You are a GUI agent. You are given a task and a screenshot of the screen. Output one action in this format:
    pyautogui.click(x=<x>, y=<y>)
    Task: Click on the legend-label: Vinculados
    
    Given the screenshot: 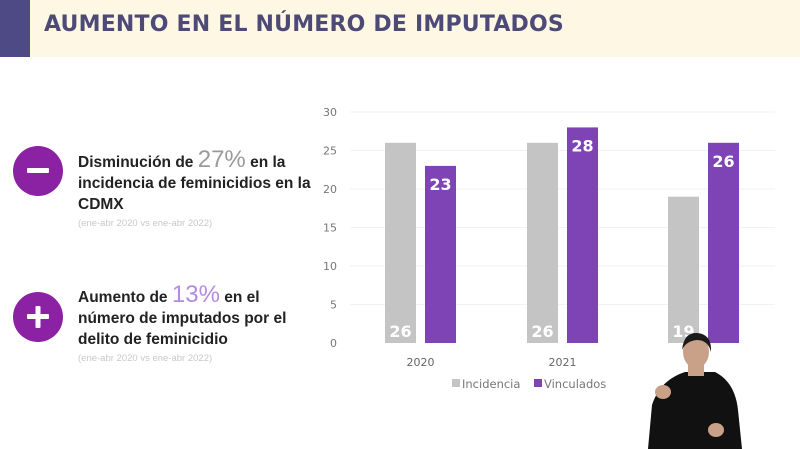 What is the action you would take?
    pyautogui.click(x=575, y=384)
    